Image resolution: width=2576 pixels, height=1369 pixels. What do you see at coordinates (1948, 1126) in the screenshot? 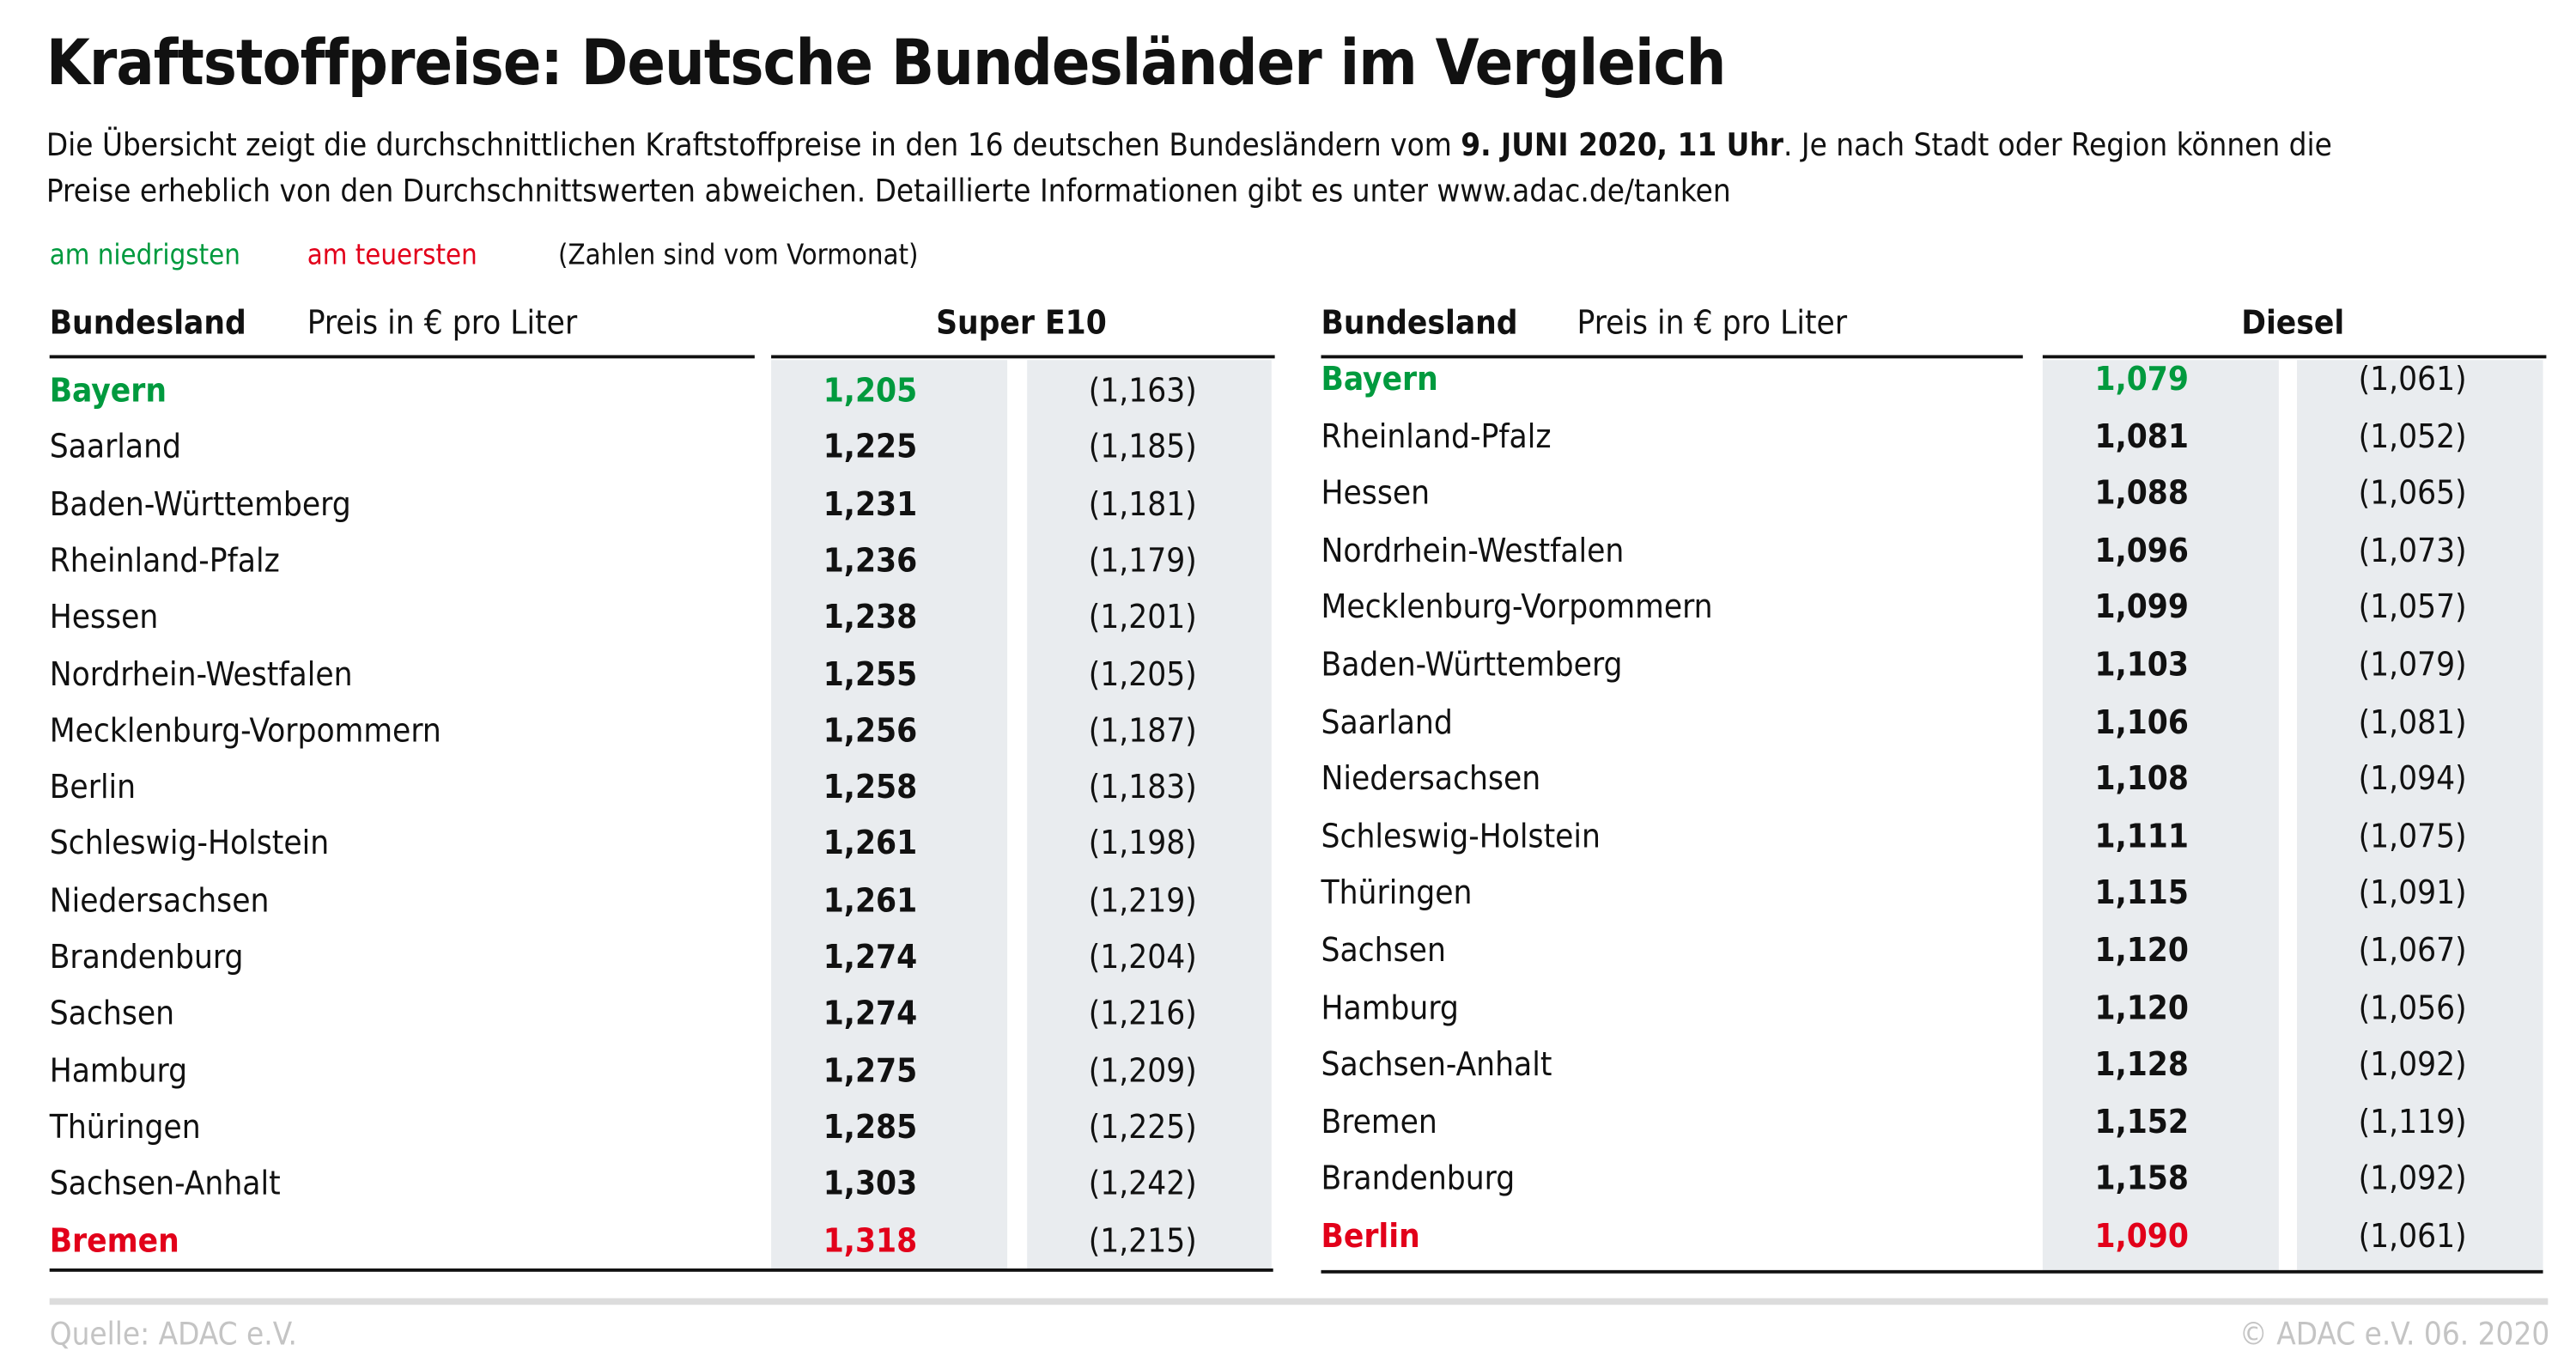
I see `table-row: Bremen 1,152 (1,119)` at bounding box center [1948, 1126].